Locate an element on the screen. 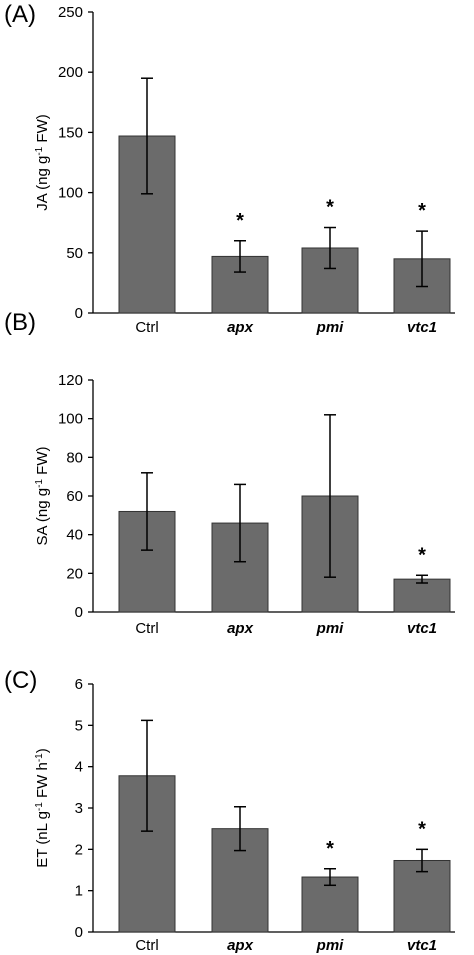 This screenshot has width=474, height=955. y-tick-label: 150 is located at coordinates (70, 132).